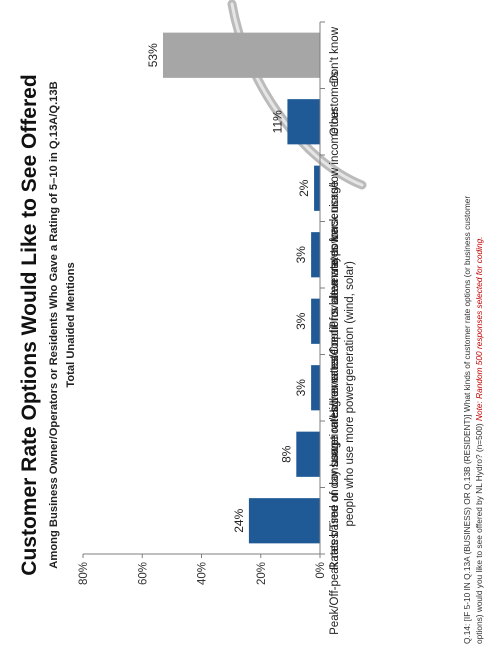  What do you see at coordinates (153, 55) in the screenshot?
I see `bar-value-label: 53%` at bounding box center [153, 55].